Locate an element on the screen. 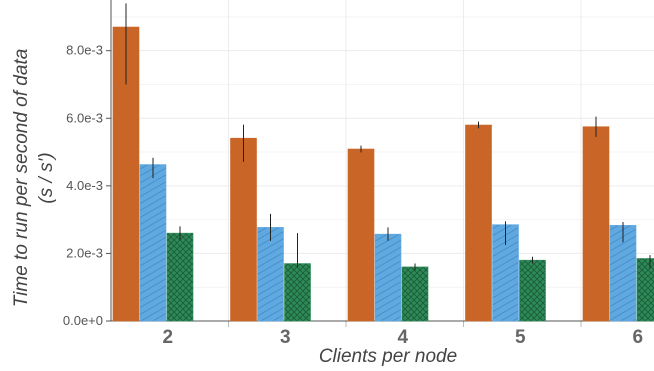 Image resolution: width=654 pixels, height=371 pixels. y-tick-label: 8.0e-3 is located at coordinates (84, 50).